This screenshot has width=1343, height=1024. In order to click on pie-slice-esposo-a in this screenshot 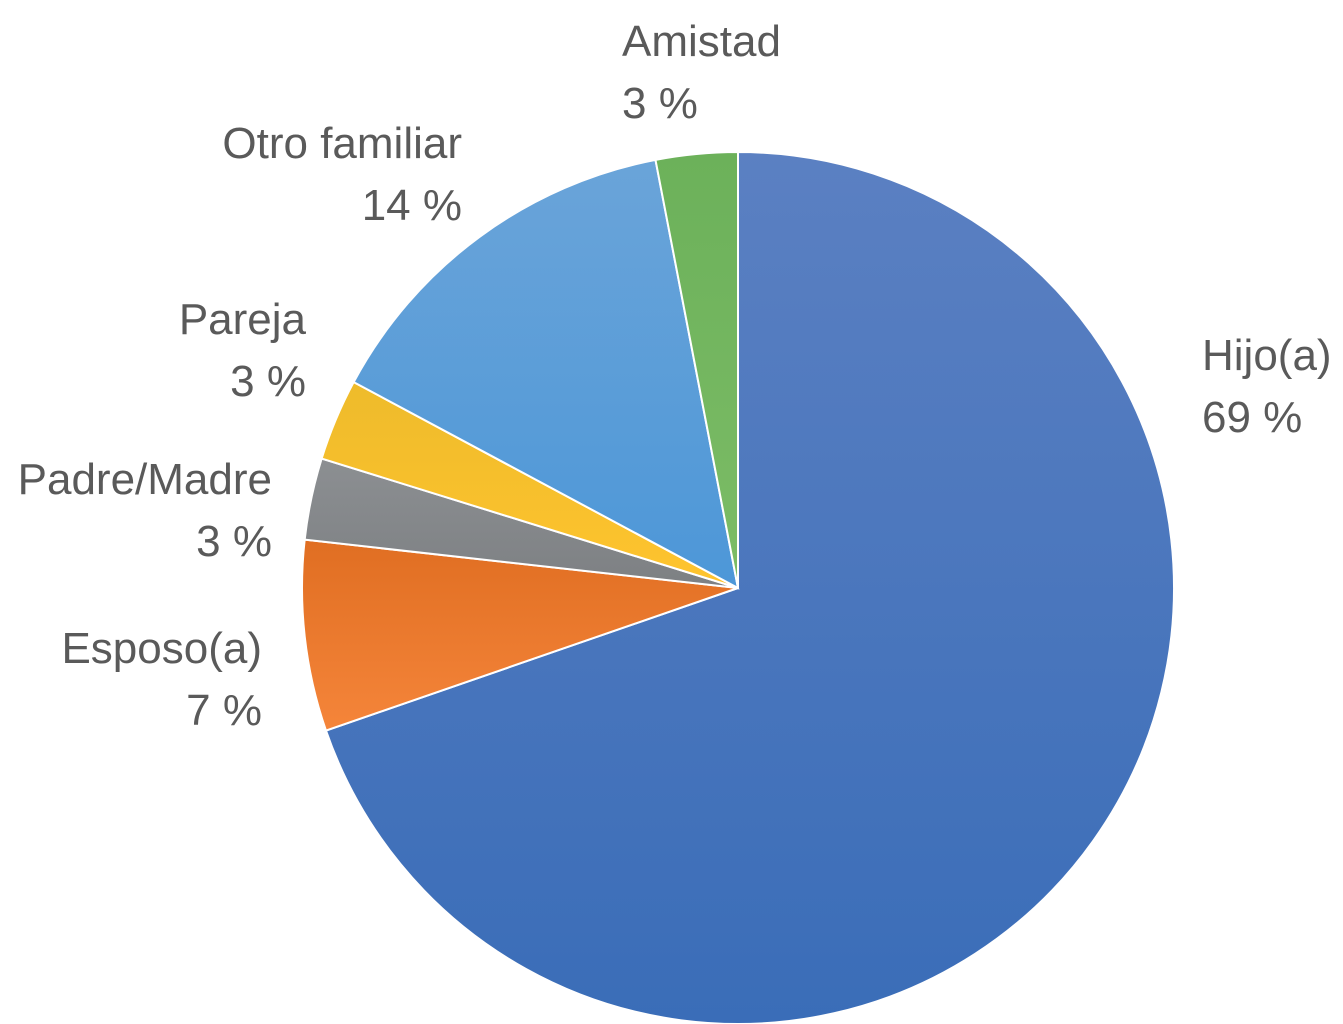, I will do `click(519, 635)`.